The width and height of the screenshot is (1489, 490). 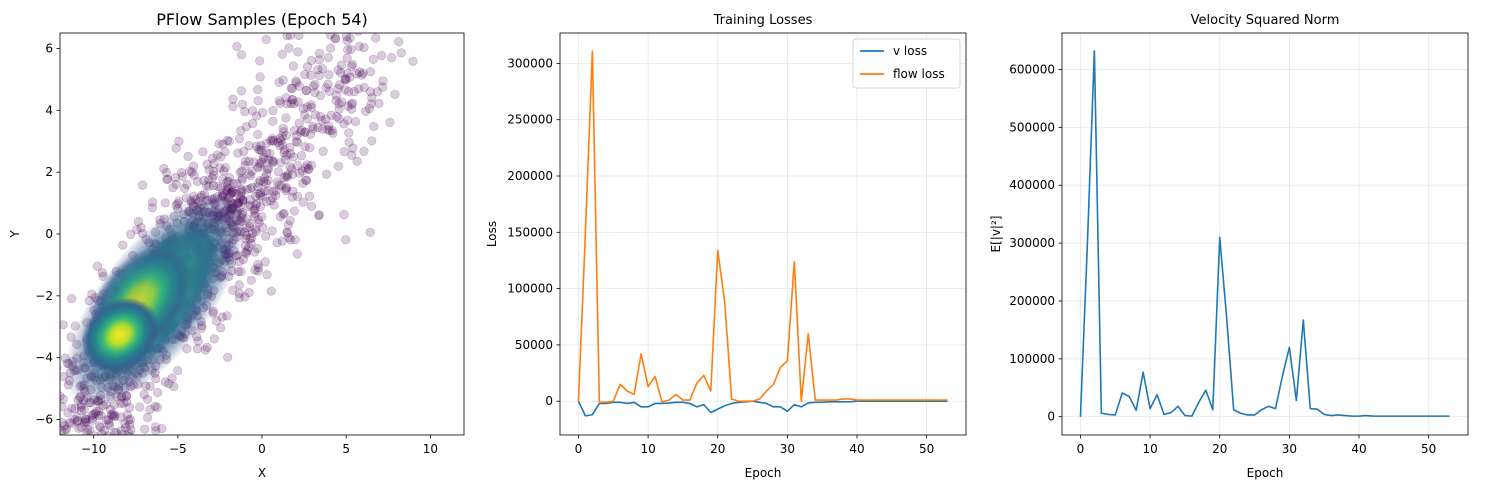 What do you see at coordinates (44, 358) in the screenshot?
I see `y-tick-label: −4` at bounding box center [44, 358].